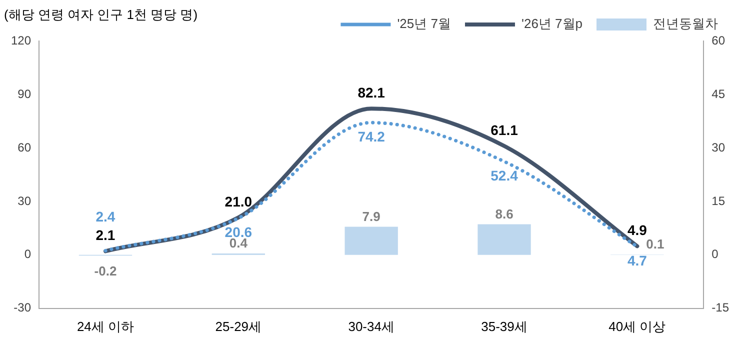 This screenshot has height=342, width=740. I want to click on x-tick-label: 25-29세, so click(238, 326).